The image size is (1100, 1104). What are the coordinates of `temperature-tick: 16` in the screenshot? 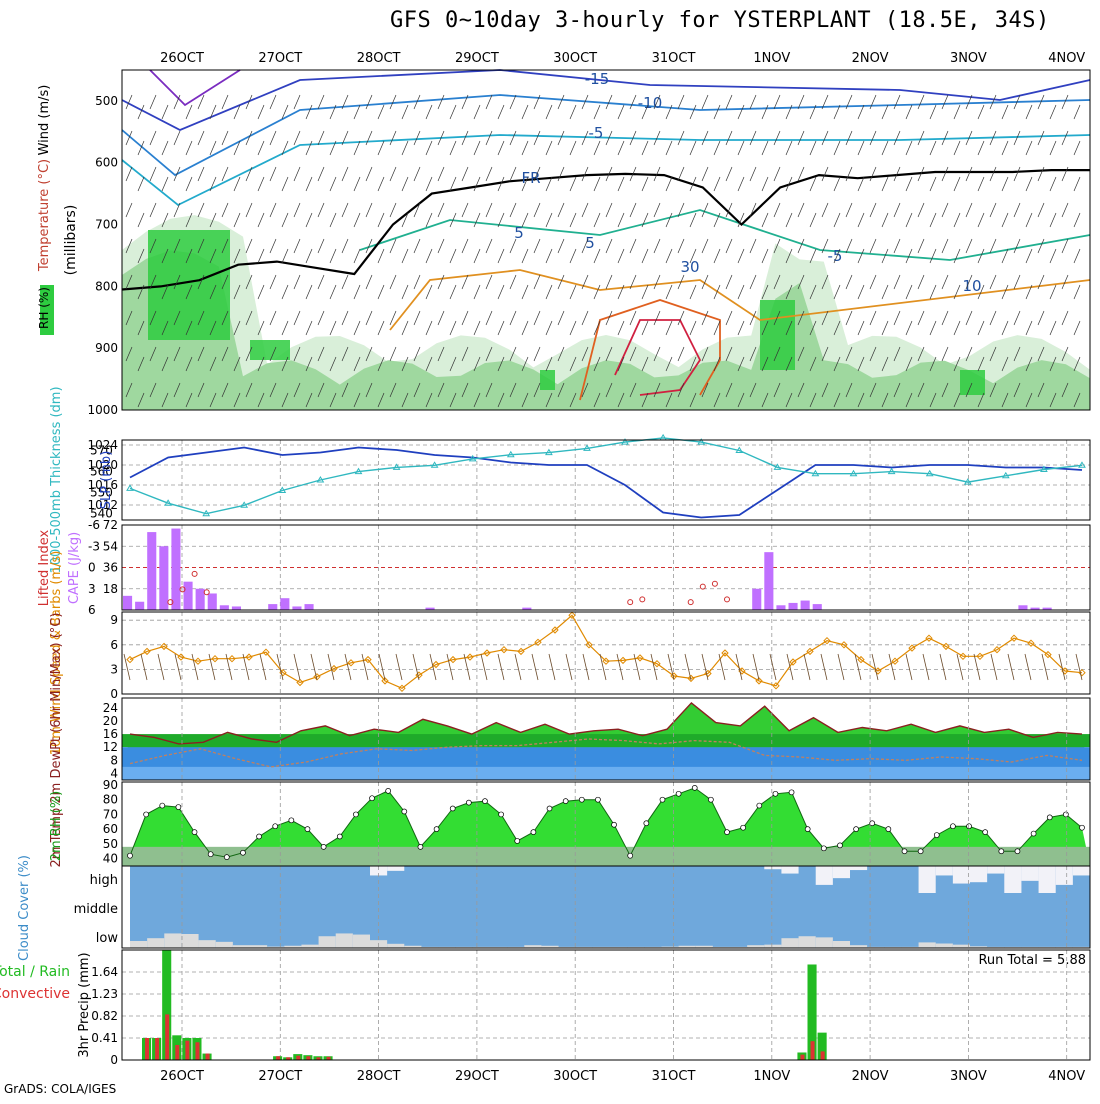 It's located at (110, 734).